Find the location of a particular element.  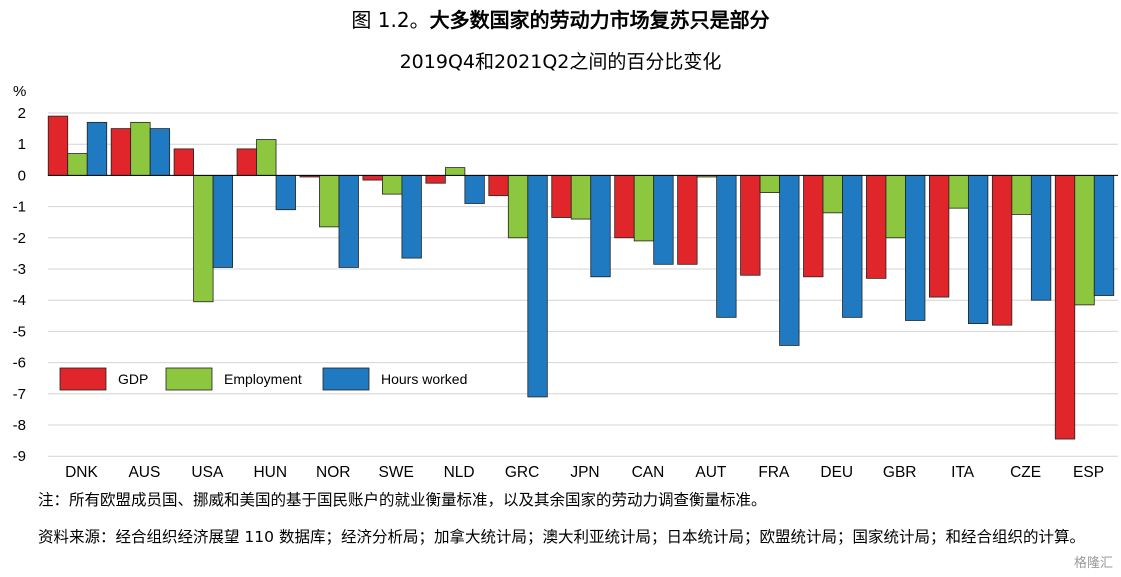

x-tick-label: JPN is located at coordinates (584, 472).